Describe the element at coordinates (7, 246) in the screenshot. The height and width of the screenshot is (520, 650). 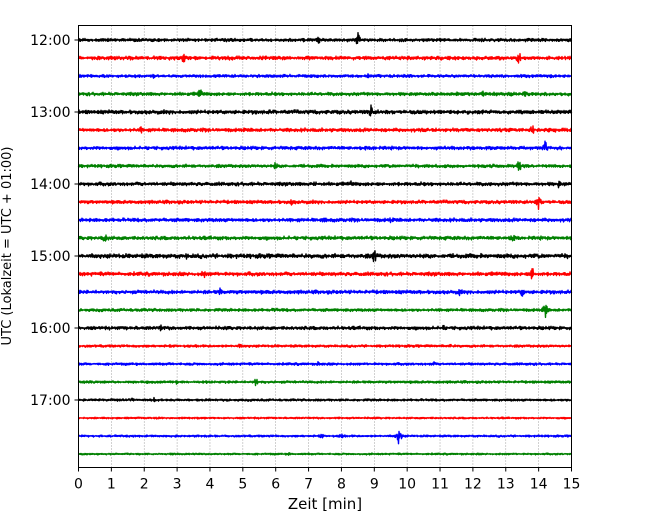
I see `y-axis-label: UTC (Lokalzeit = UTC + 01:00)` at that location.